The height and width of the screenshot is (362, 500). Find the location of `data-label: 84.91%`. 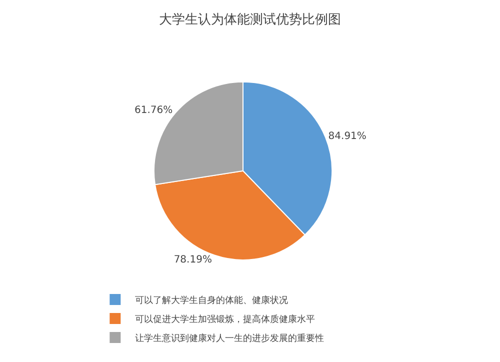

data-label: 84.91% is located at coordinates (347, 136).